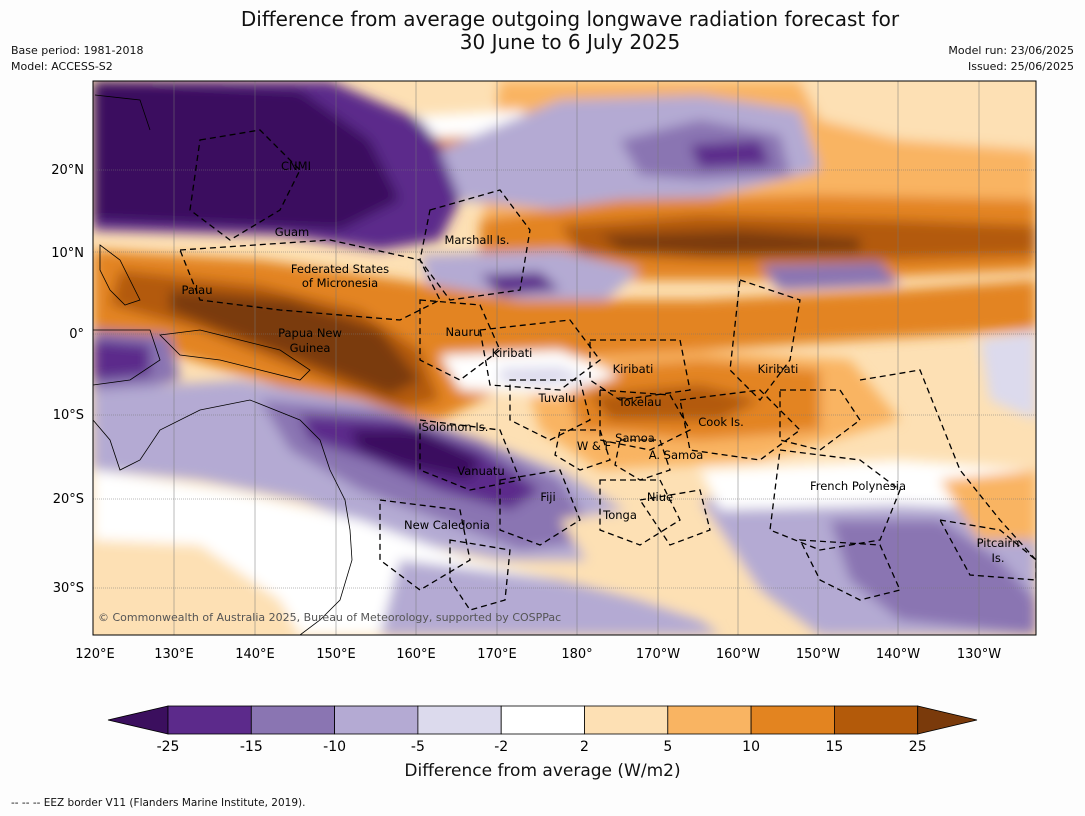 The image size is (1085, 816). I want to click on x-tick-label: 160°E, so click(416, 654).